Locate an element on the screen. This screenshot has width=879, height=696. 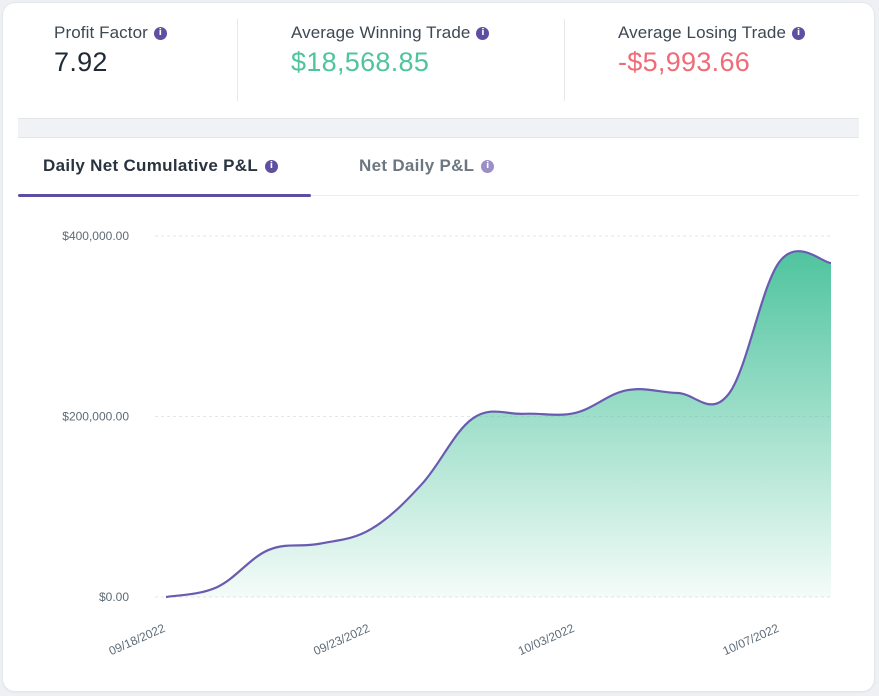
stat-profit-factor: Profit Factor i 7.92 is located at coordinates (110, 50).